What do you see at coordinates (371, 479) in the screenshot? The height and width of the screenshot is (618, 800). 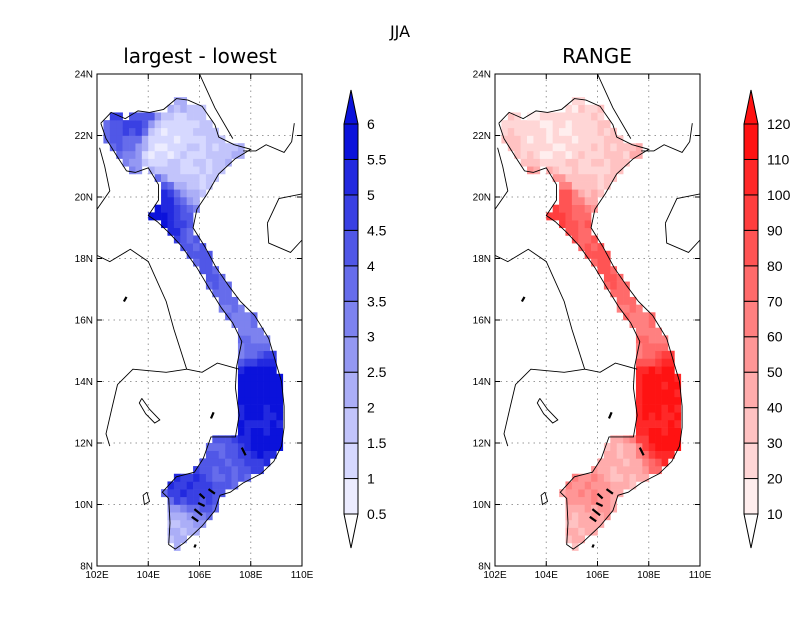 I see `colorbar-label: 1` at bounding box center [371, 479].